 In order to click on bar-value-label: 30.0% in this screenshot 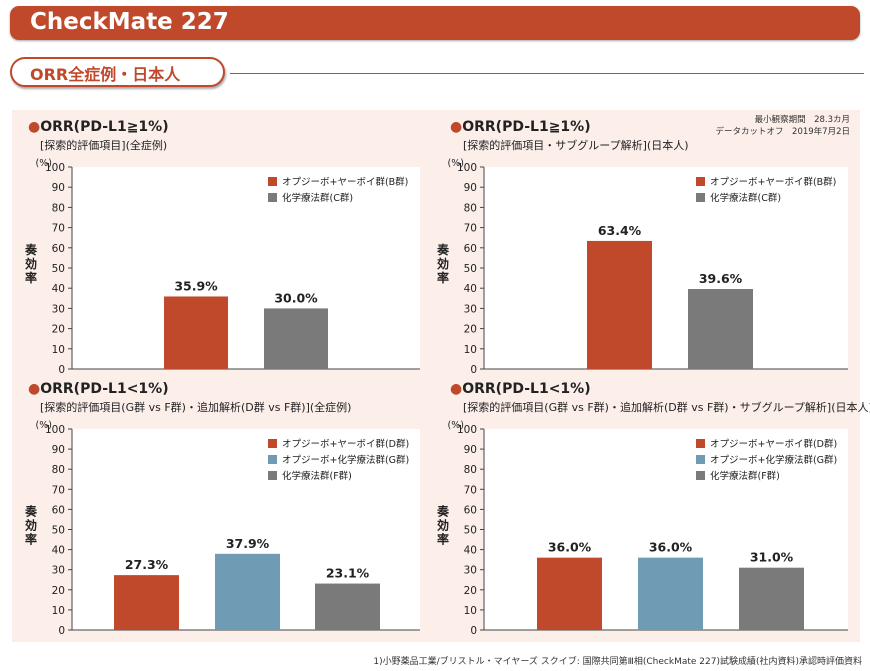, I will do `click(296, 297)`.